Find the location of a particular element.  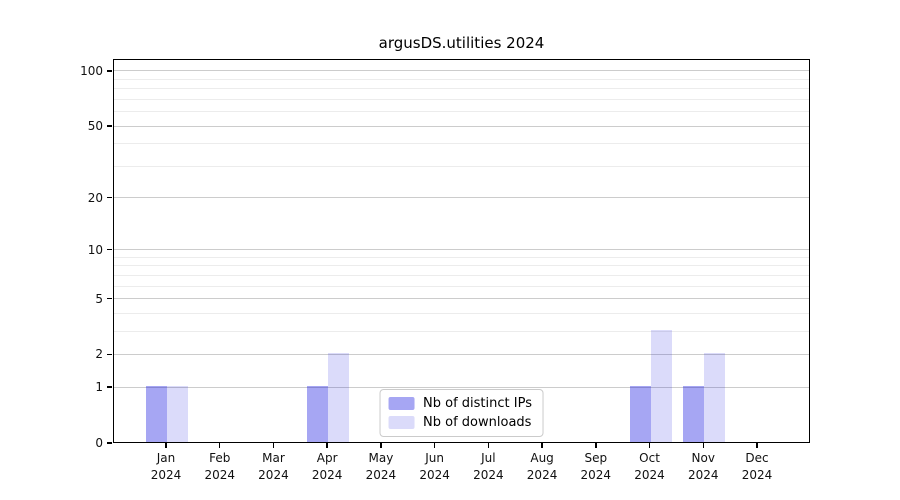

x-tick-mark-mar is located at coordinates (273, 445).